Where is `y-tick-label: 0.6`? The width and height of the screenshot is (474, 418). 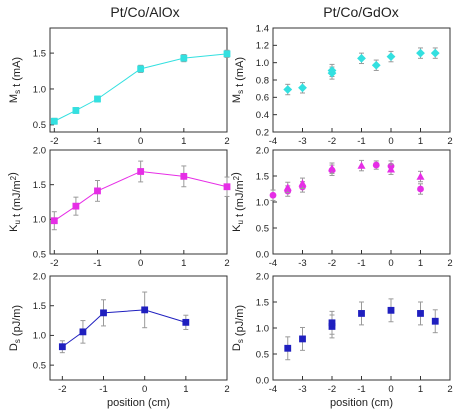
y-tick-label: 0.6 is located at coordinates (262, 98).